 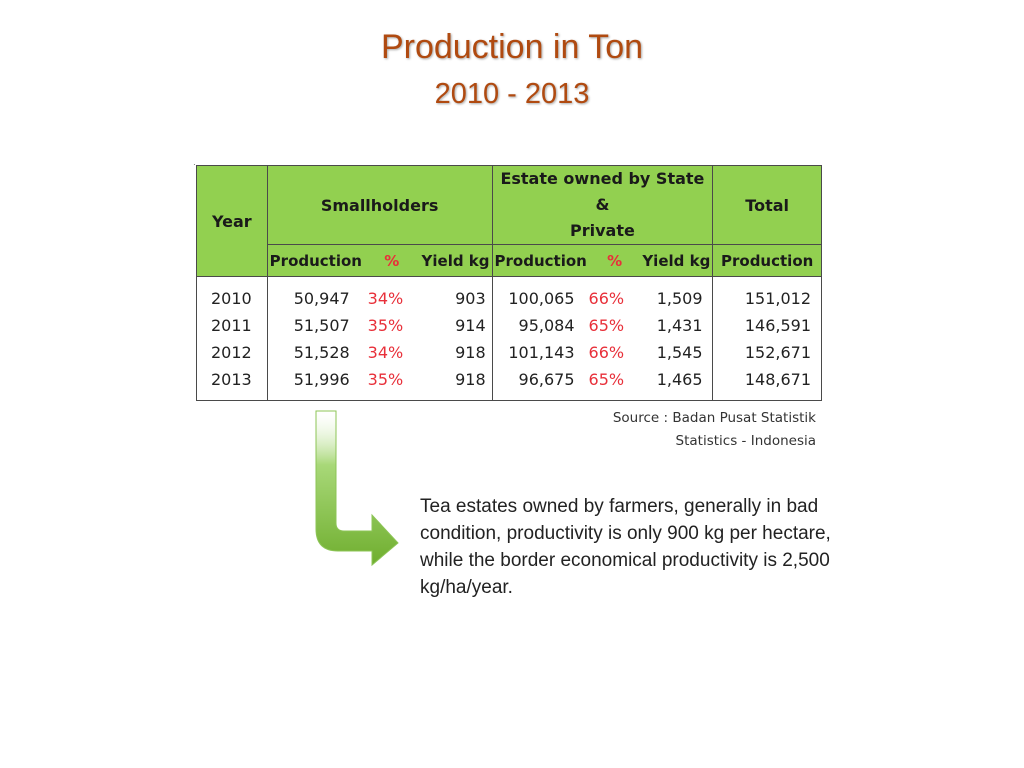 What do you see at coordinates (231, 298) in the screenshot?
I see `year-cell: 2010` at bounding box center [231, 298].